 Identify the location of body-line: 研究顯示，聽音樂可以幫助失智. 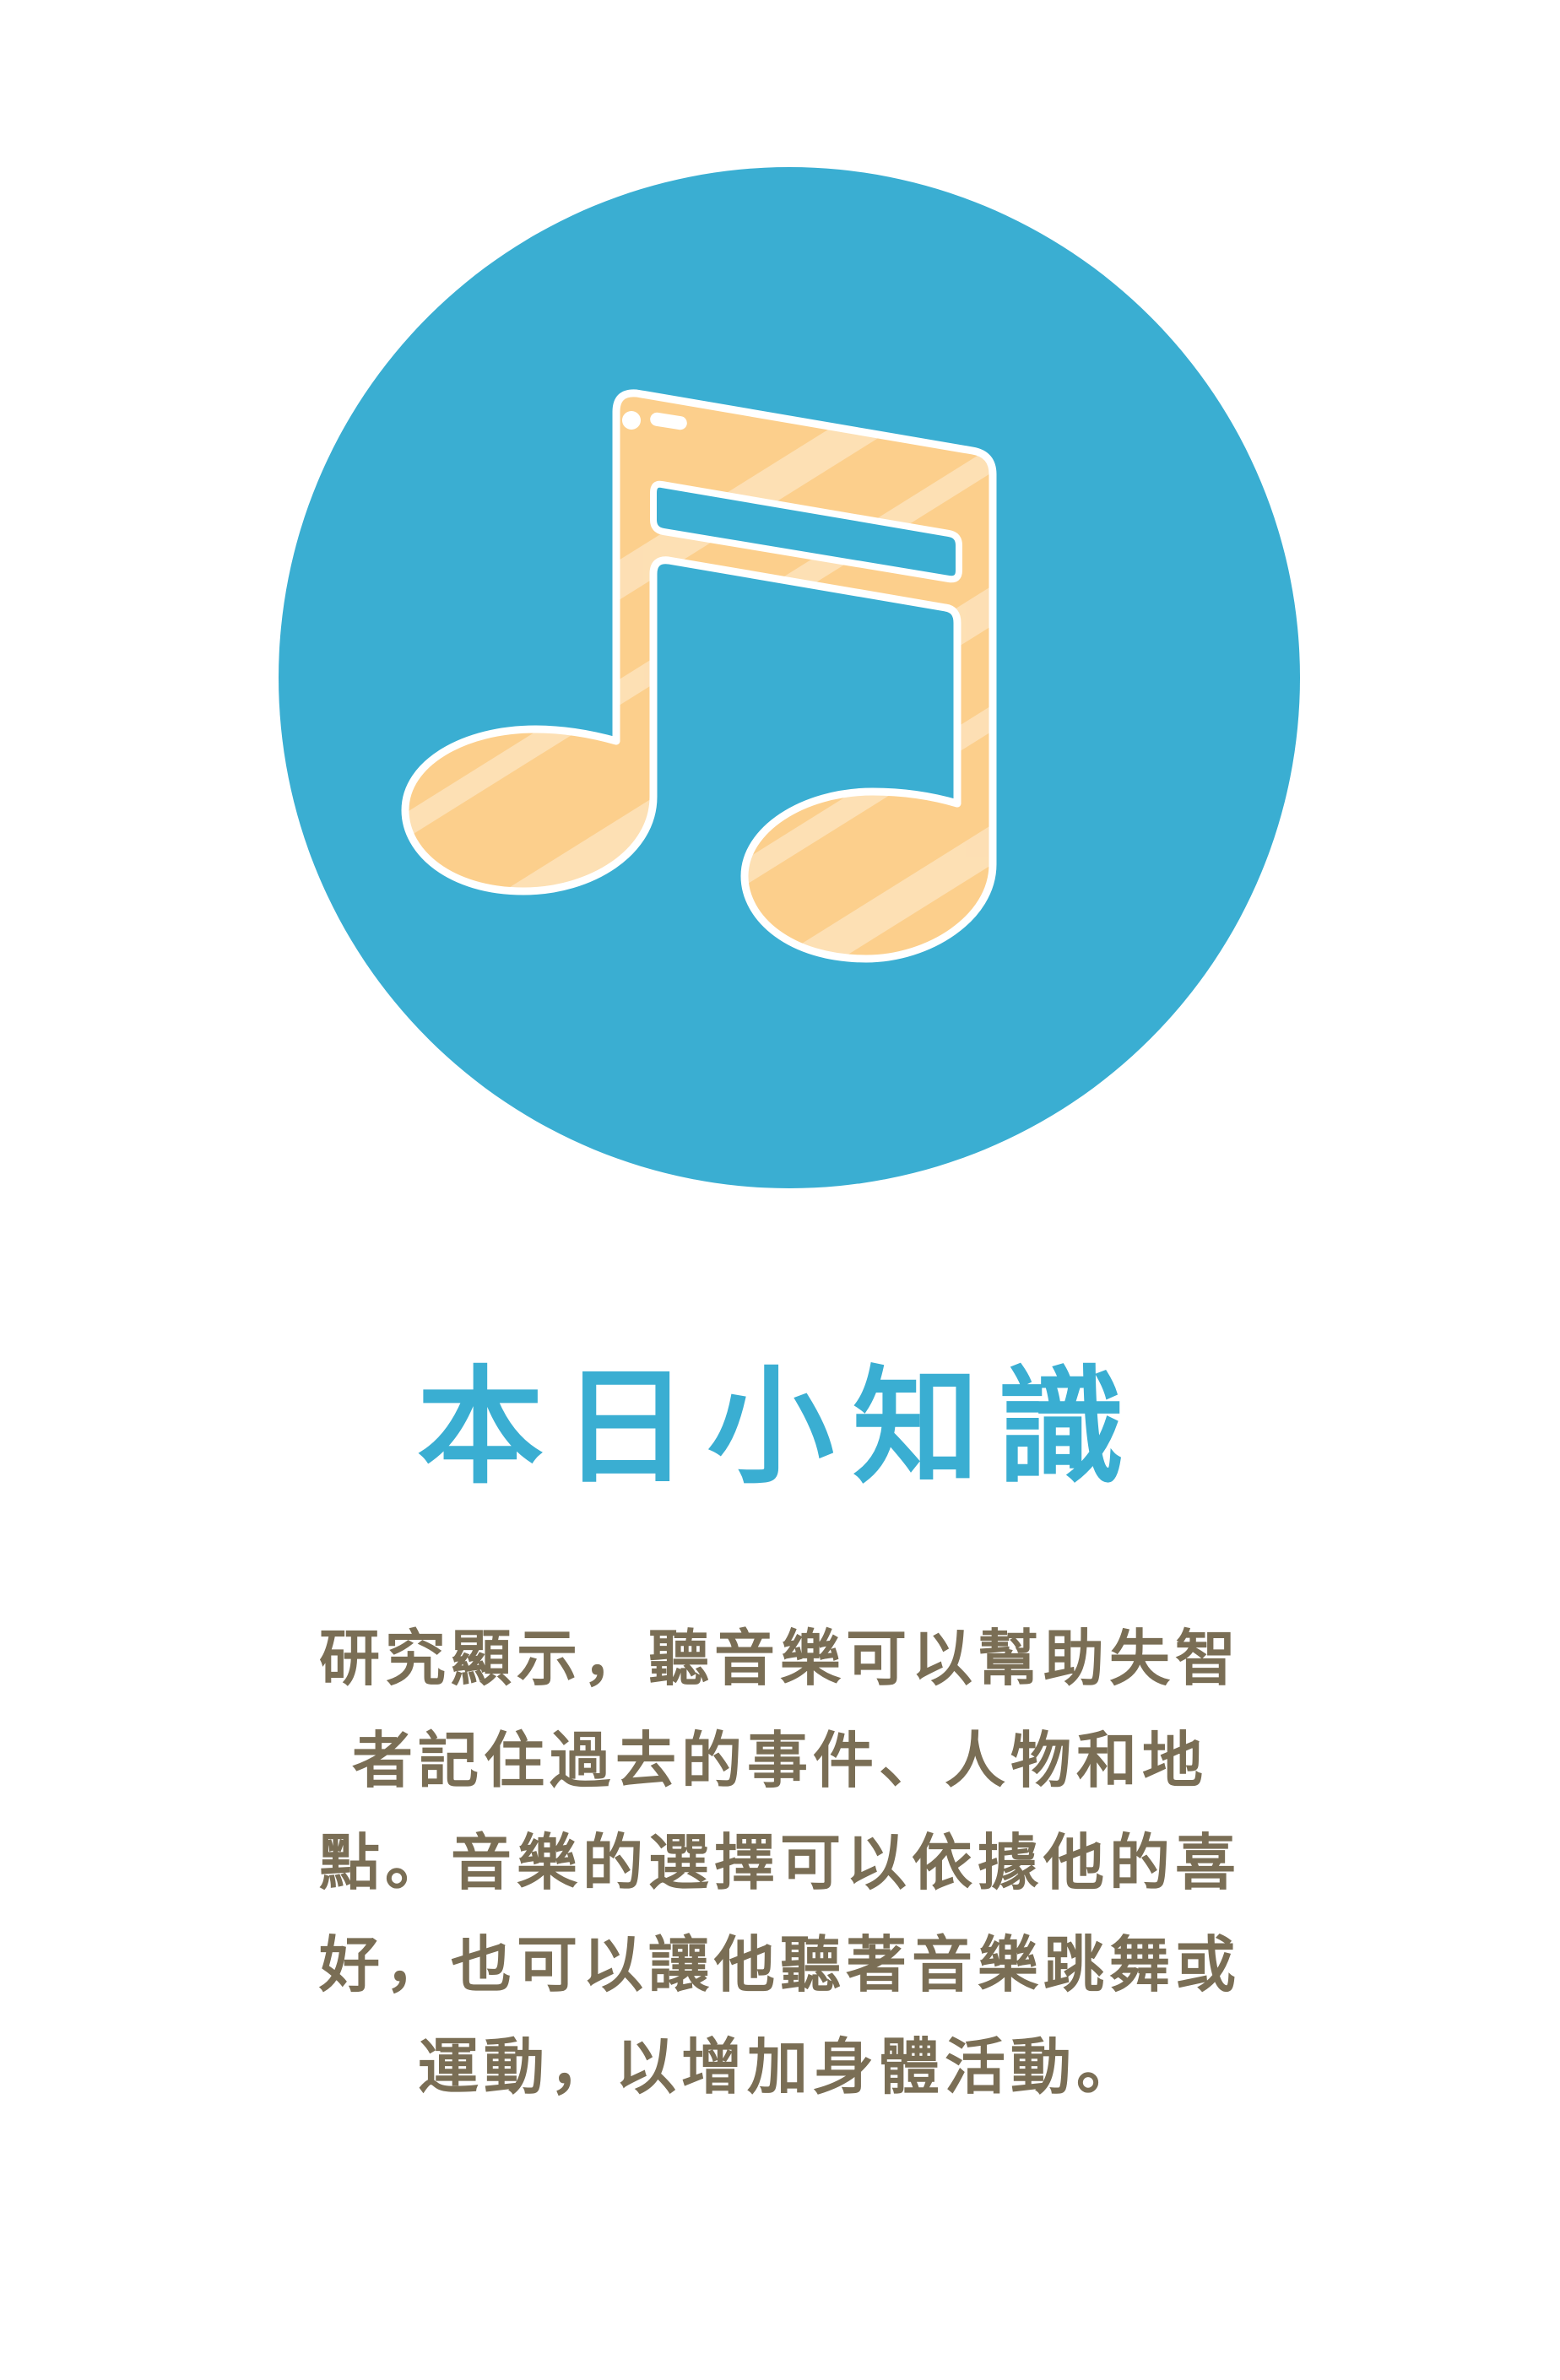
(779, 1658).